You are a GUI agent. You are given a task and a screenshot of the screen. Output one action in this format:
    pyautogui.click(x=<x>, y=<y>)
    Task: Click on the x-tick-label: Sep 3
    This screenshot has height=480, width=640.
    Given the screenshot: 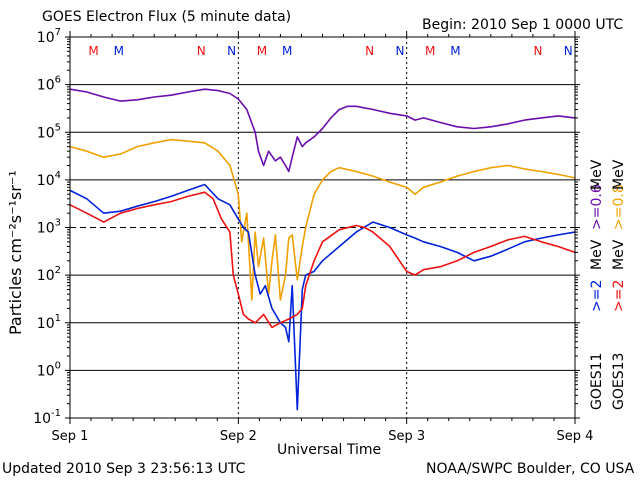 What is the action you would take?
    pyautogui.click(x=406, y=436)
    